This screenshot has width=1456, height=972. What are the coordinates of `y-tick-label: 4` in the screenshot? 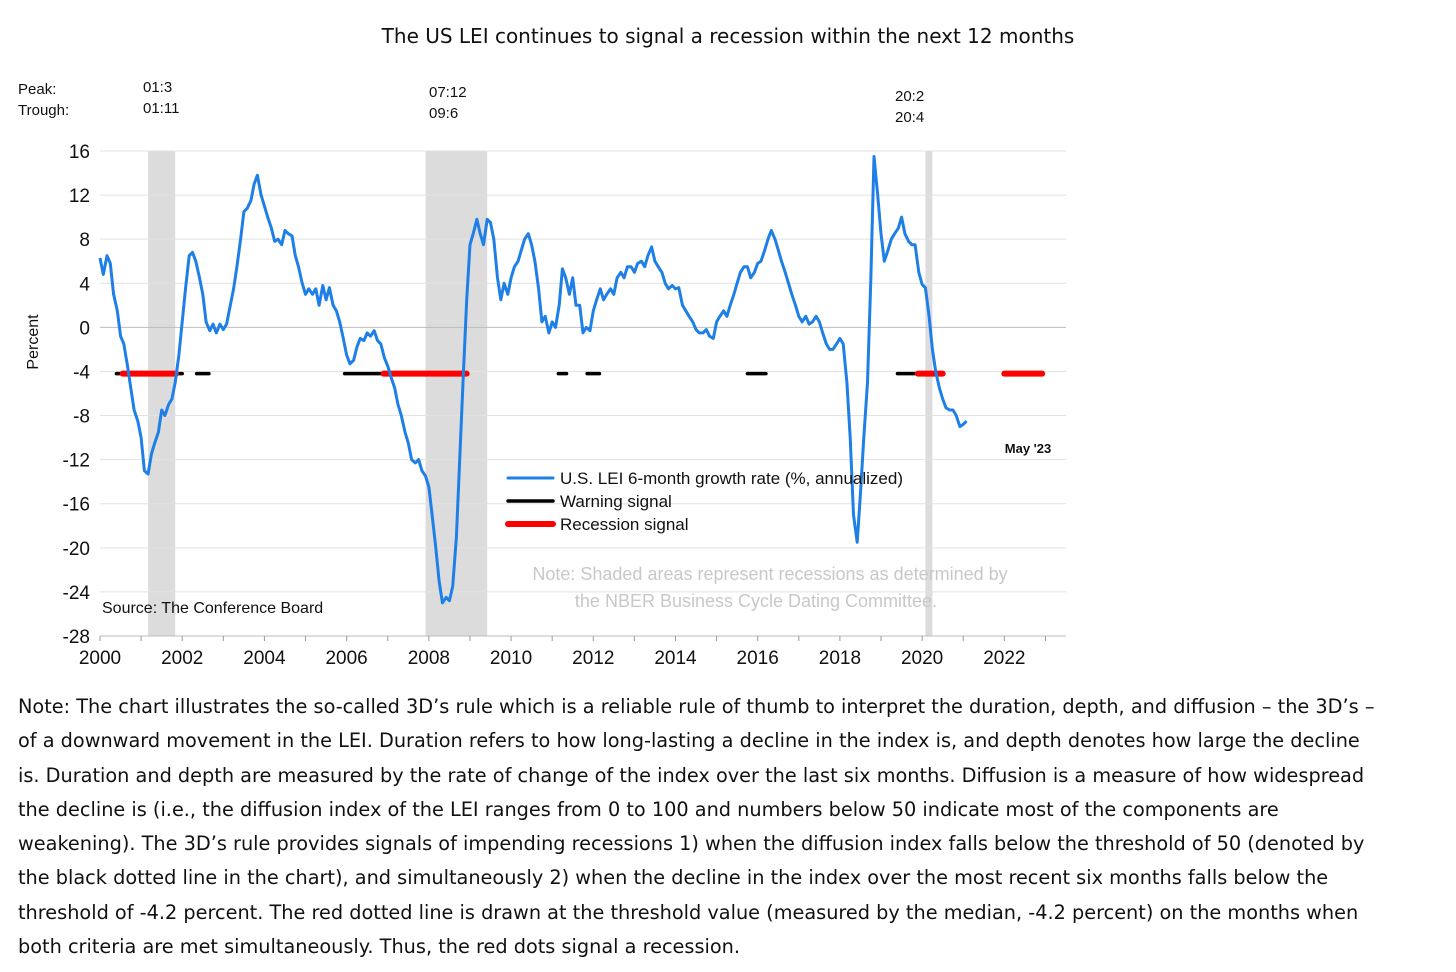 It's located at (84, 284).